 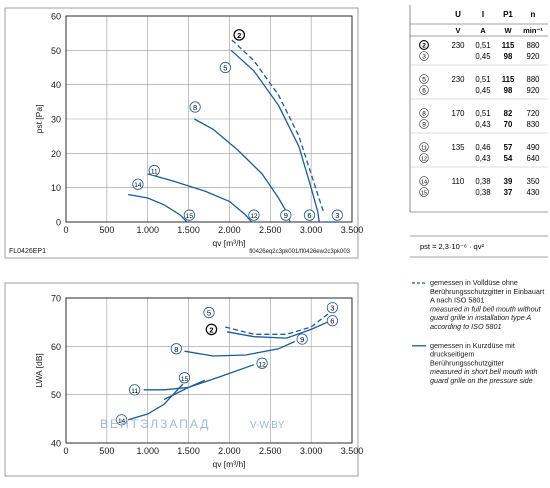 What do you see at coordinates (481, 380) in the screenshot?
I see `legend-text-en-line: guard grille on the pressure side` at bounding box center [481, 380].